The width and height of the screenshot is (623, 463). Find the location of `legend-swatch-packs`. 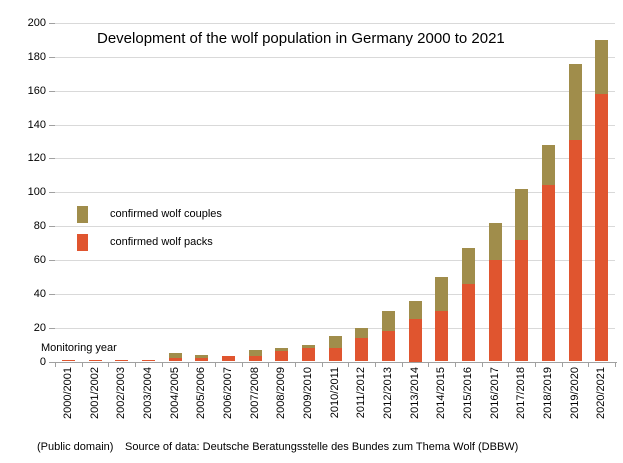

legend-swatch-packs is located at coordinates (82, 242).